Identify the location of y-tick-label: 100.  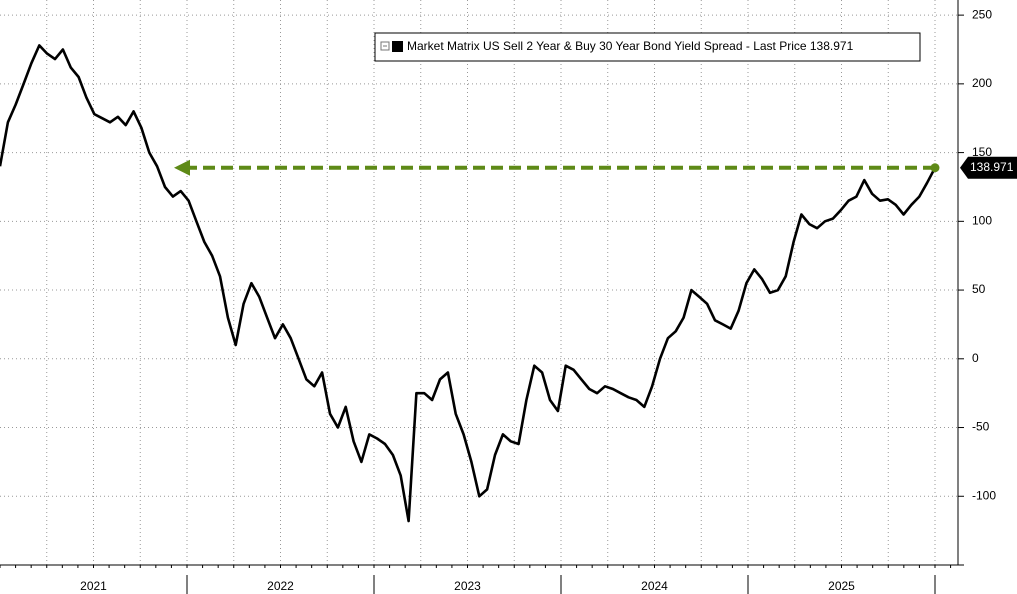
(982, 220).